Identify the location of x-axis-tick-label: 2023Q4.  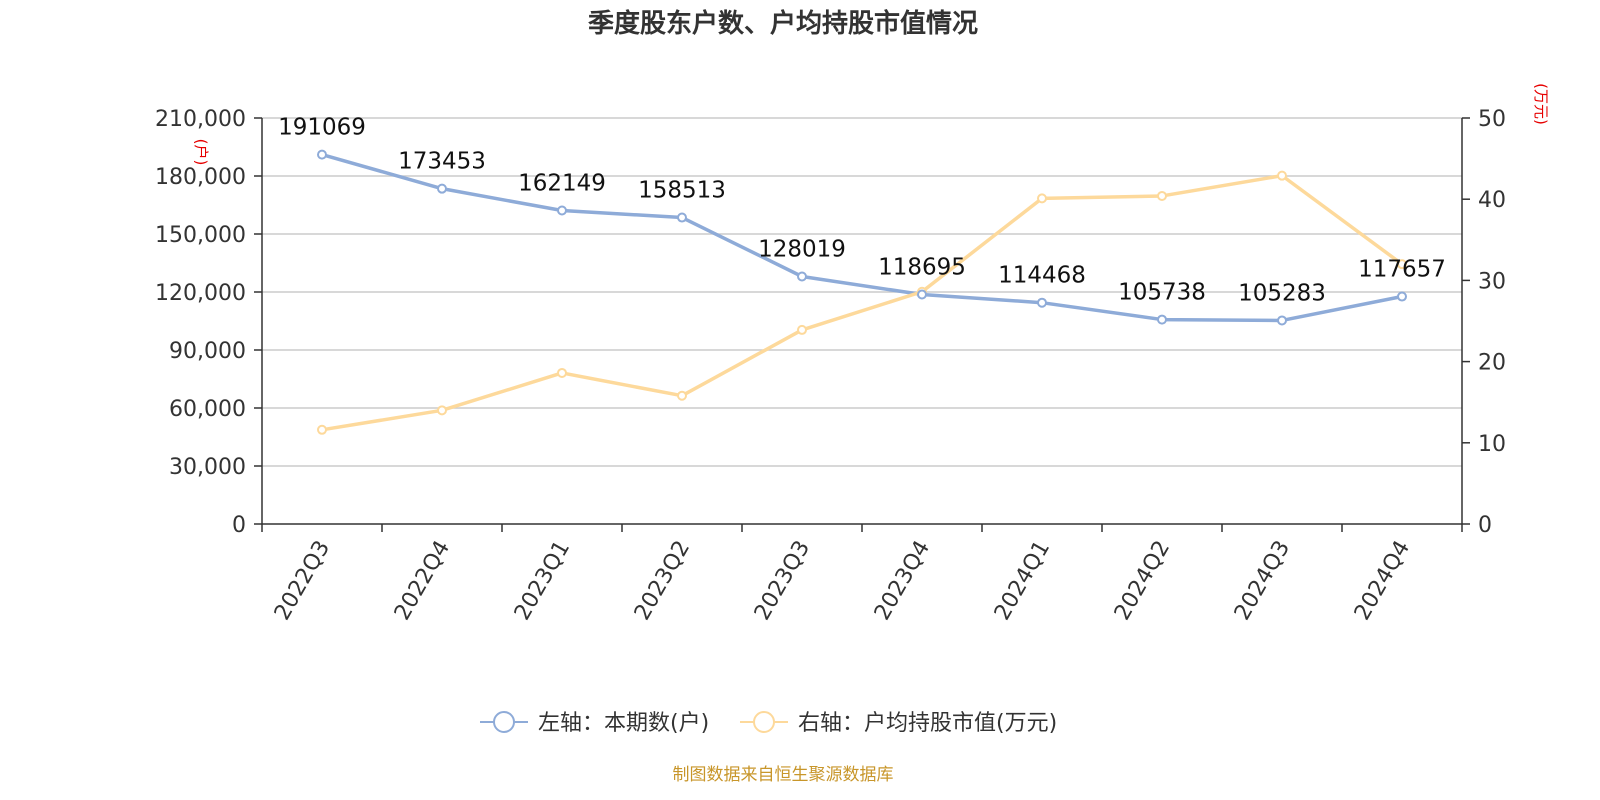
(902, 581).